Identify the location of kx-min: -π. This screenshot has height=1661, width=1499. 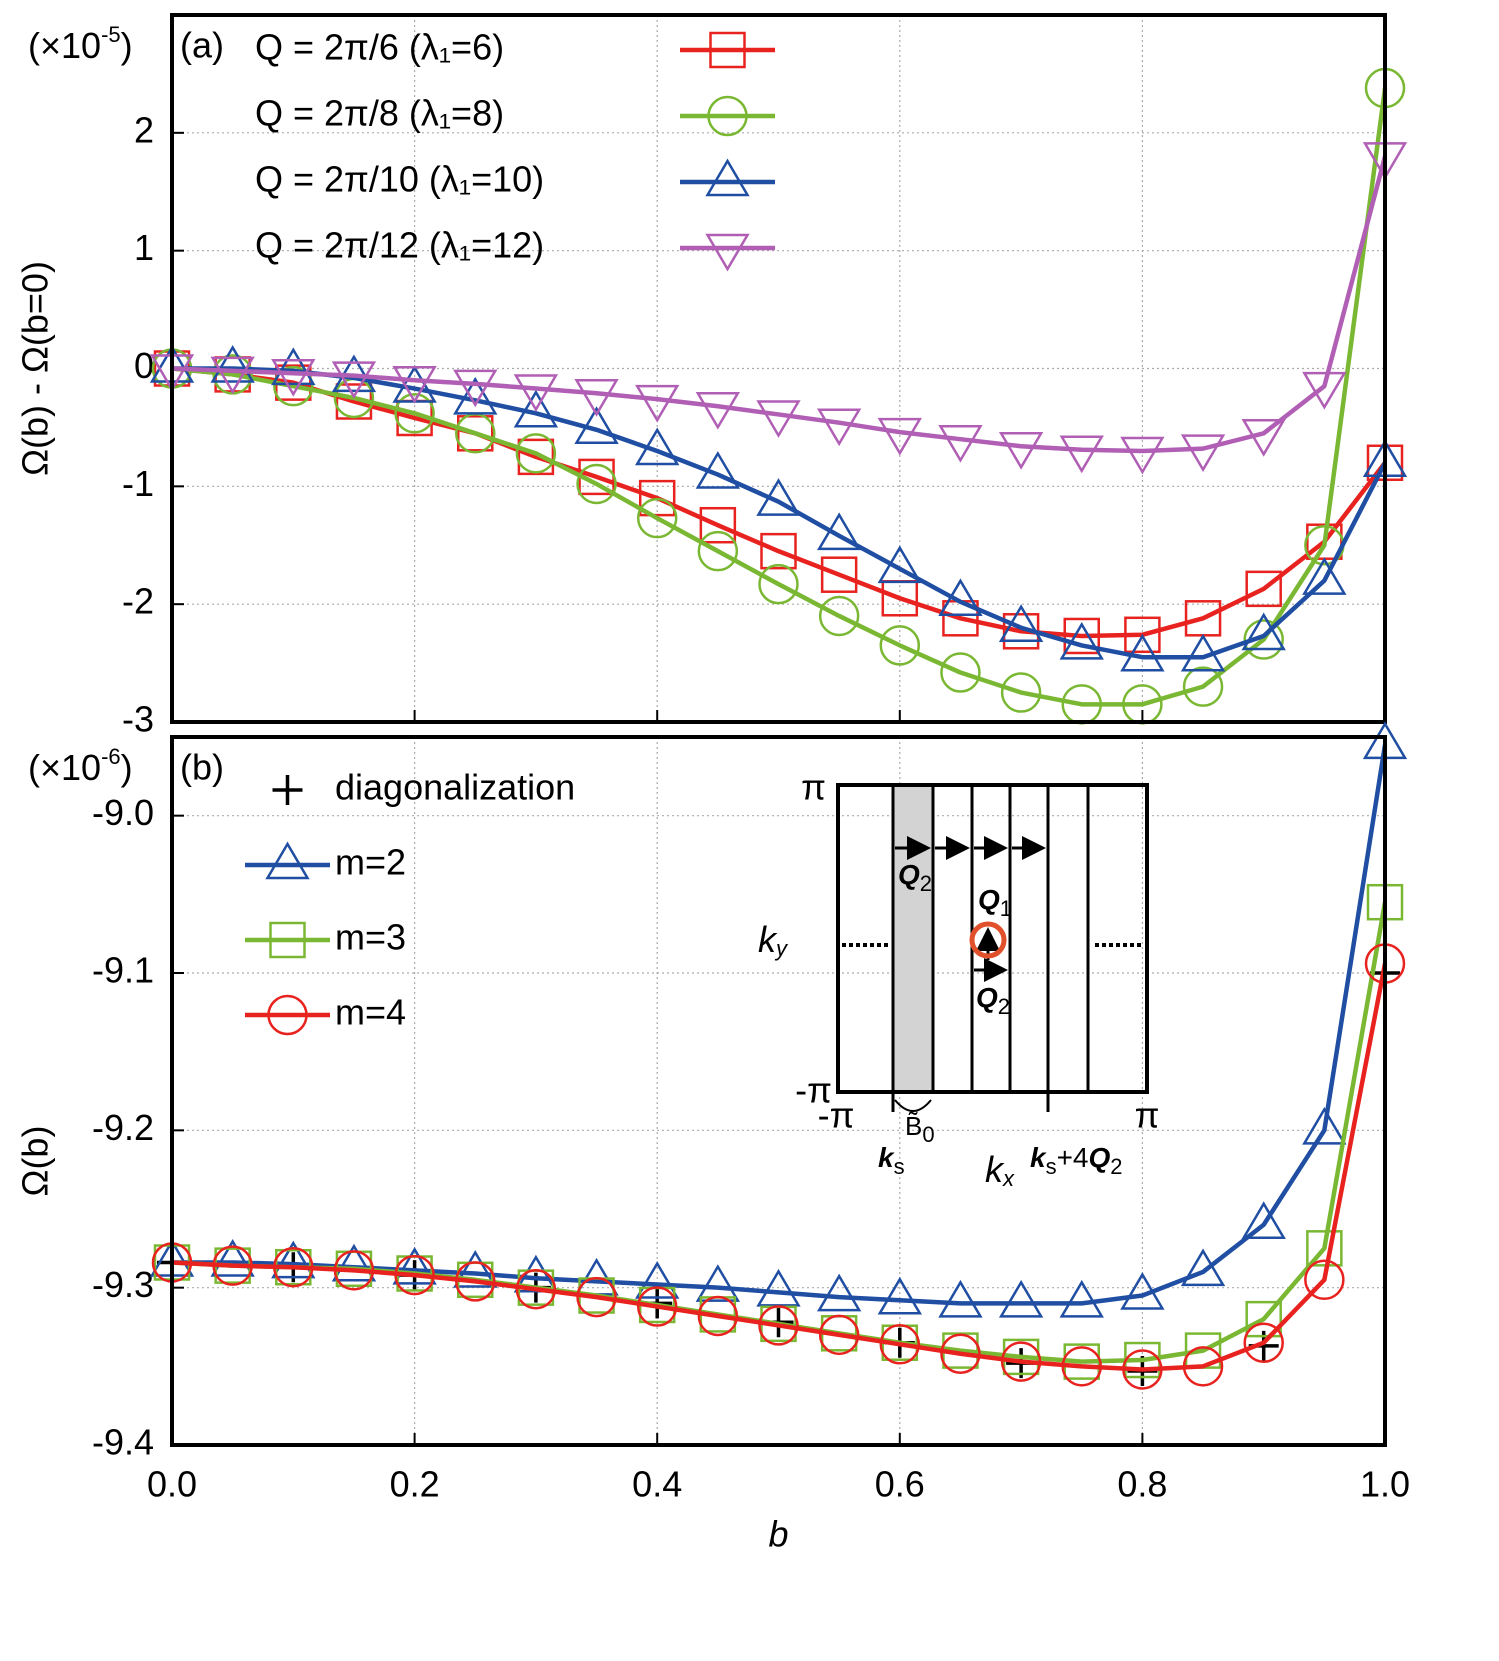
(836, 1115).